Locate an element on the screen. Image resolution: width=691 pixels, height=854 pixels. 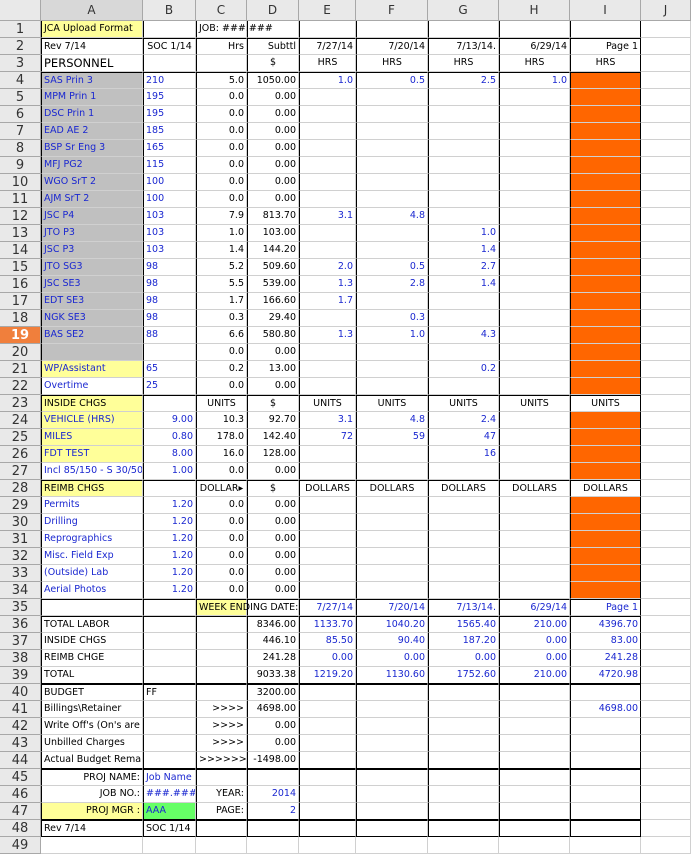
cell-i33 is located at coordinates (605, 573).